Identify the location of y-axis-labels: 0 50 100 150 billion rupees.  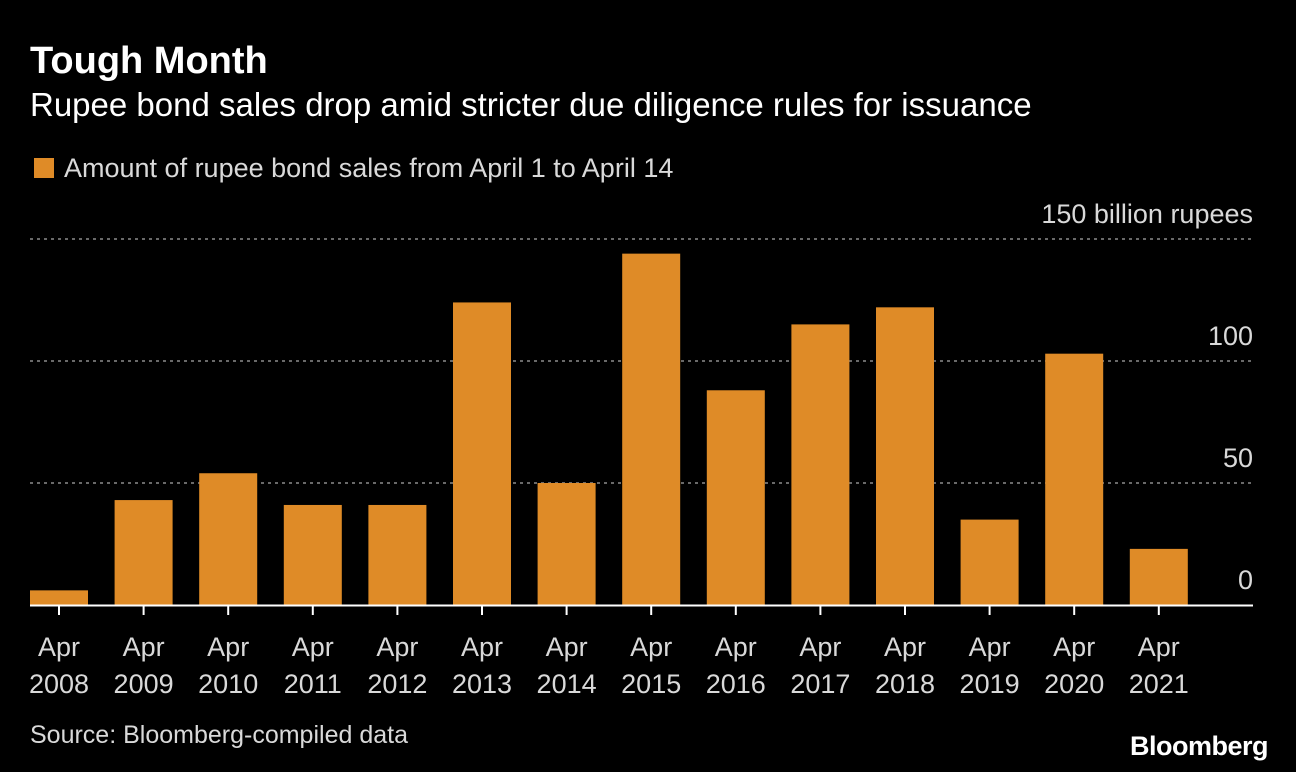
(1147, 397).